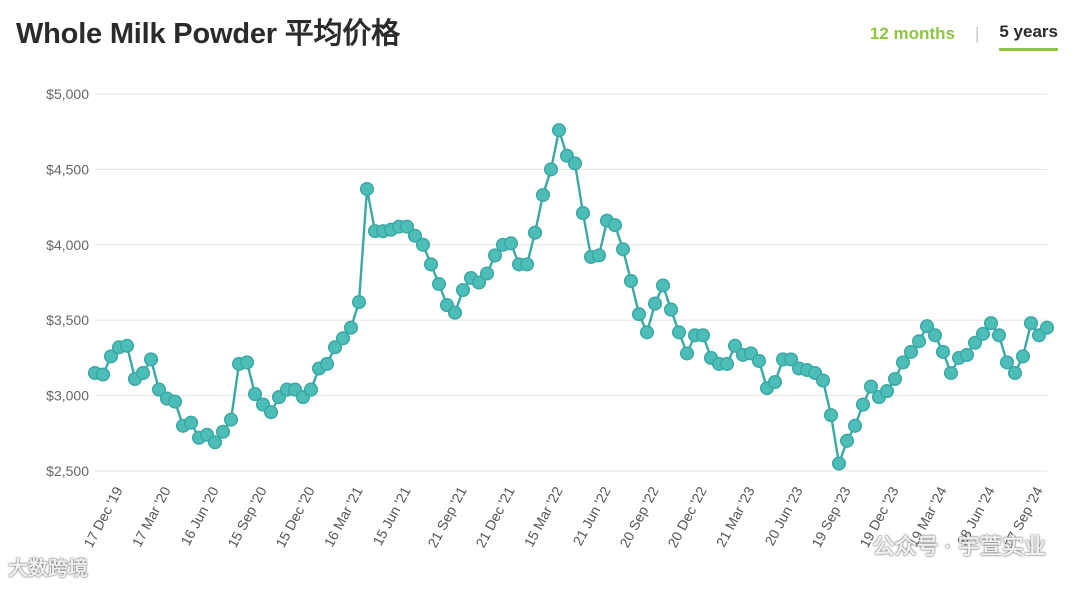 Image resolution: width=1080 pixels, height=589 pixels. What do you see at coordinates (912, 33) in the screenshot?
I see `tab-12-months: 12 months` at bounding box center [912, 33].